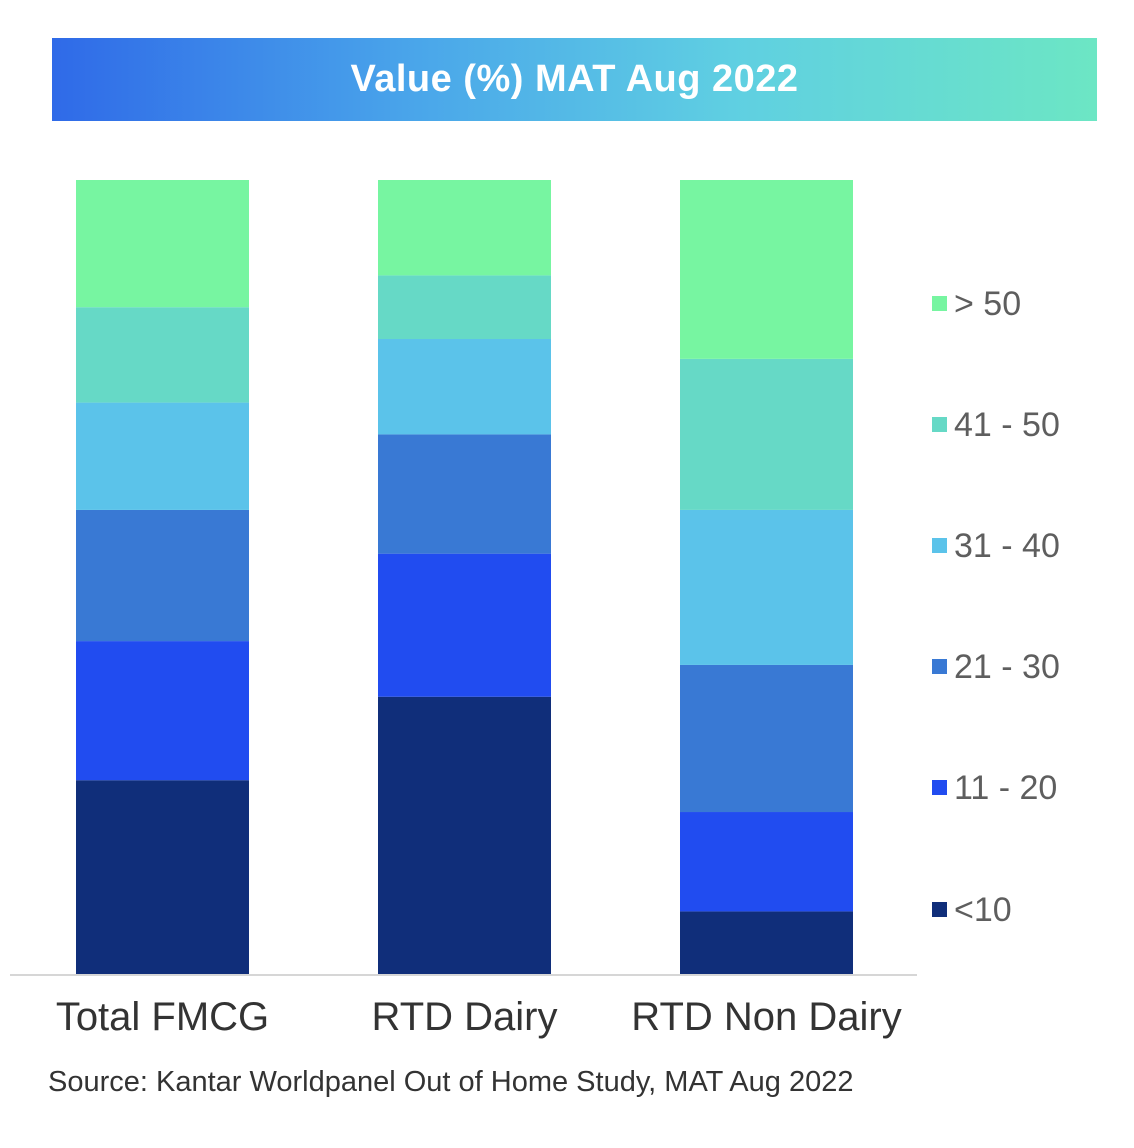 The width and height of the screenshot is (1134, 1148). Describe the element at coordinates (987, 304) in the screenshot. I see `legend-label: > 50` at that location.